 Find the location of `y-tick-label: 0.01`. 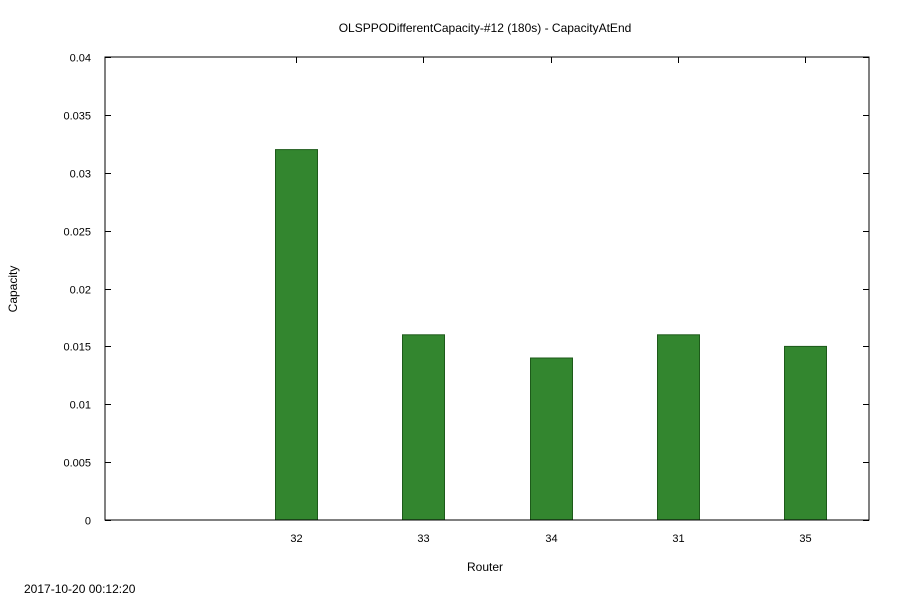

y-tick-label: 0.01 is located at coordinates (80, 406).